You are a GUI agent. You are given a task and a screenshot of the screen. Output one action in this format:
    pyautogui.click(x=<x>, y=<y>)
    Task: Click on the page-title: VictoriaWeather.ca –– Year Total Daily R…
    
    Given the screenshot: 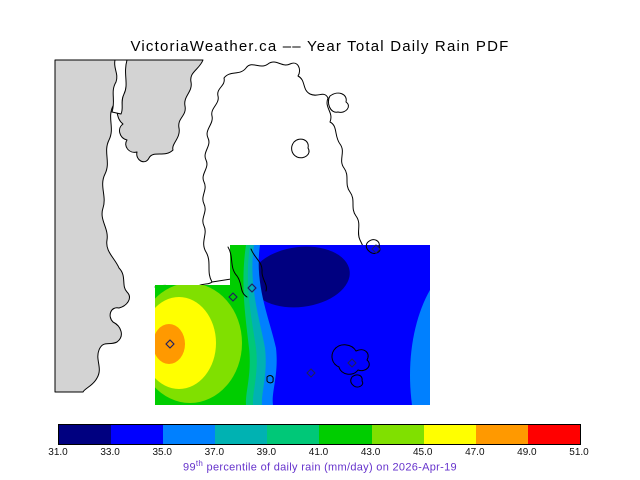 What is the action you would take?
    pyautogui.click(x=320, y=46)
    